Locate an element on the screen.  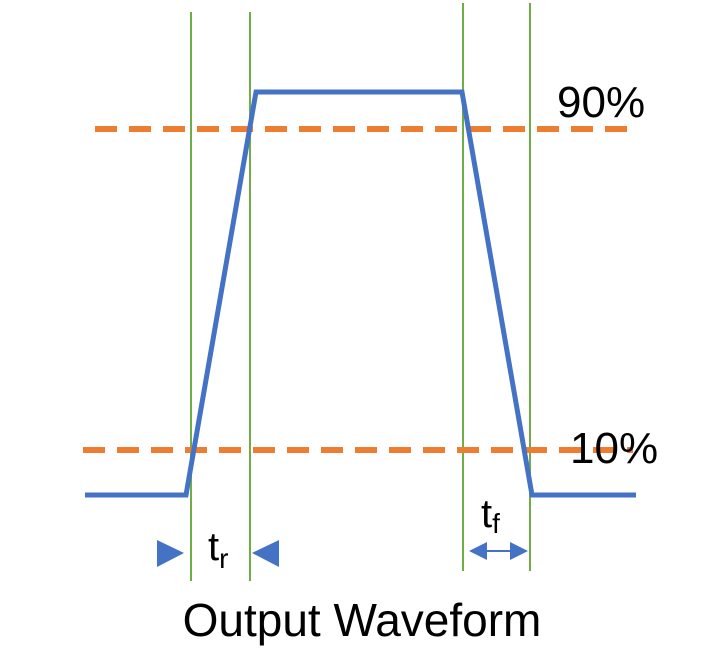
rise-arrowhead-right-icon is located at coordinates (265, 553).